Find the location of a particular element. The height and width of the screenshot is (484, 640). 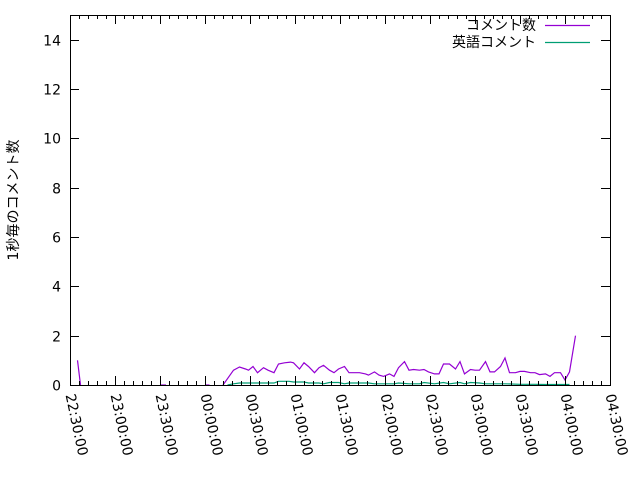

x-tick-label: 22:30:00 is located at coordinates (76, 425).